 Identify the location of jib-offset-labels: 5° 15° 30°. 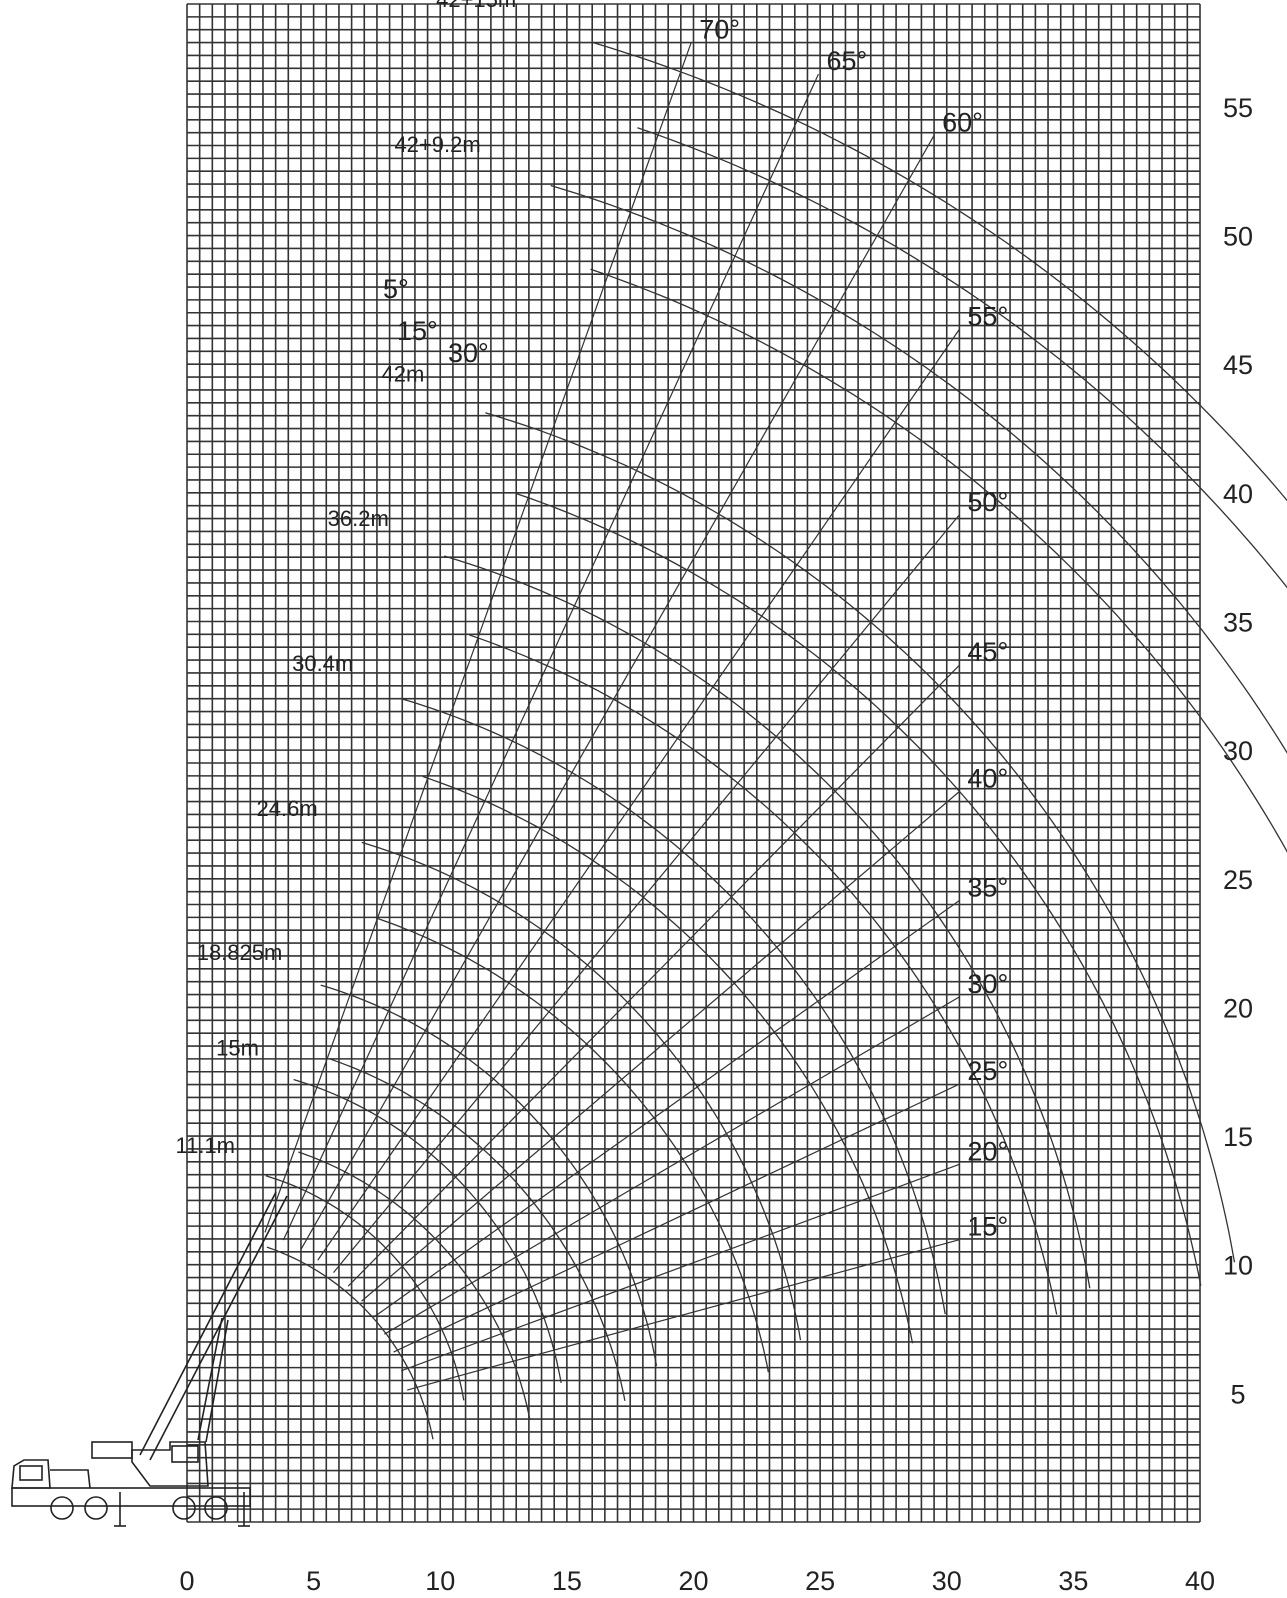
(436, 321).